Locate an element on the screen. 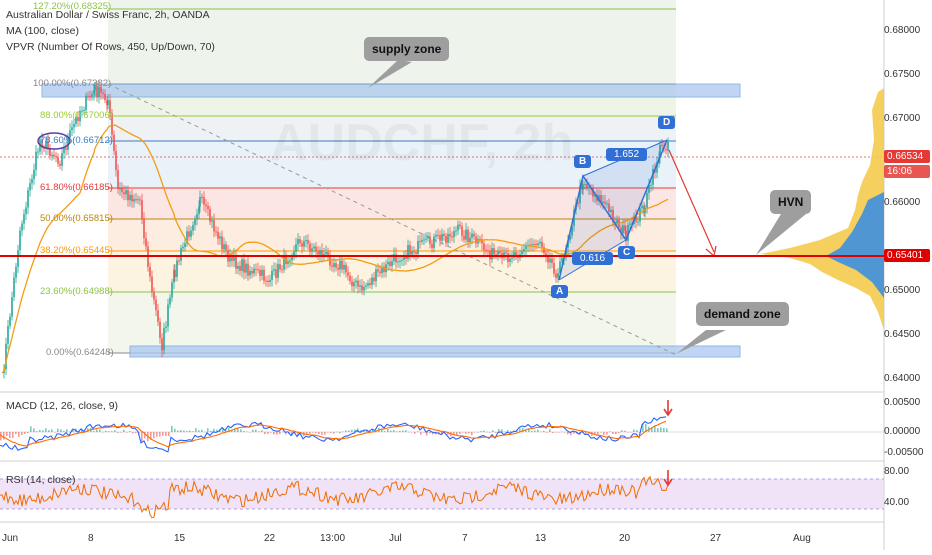  hvn-callout: HVN is located at coordinates (791, 202).